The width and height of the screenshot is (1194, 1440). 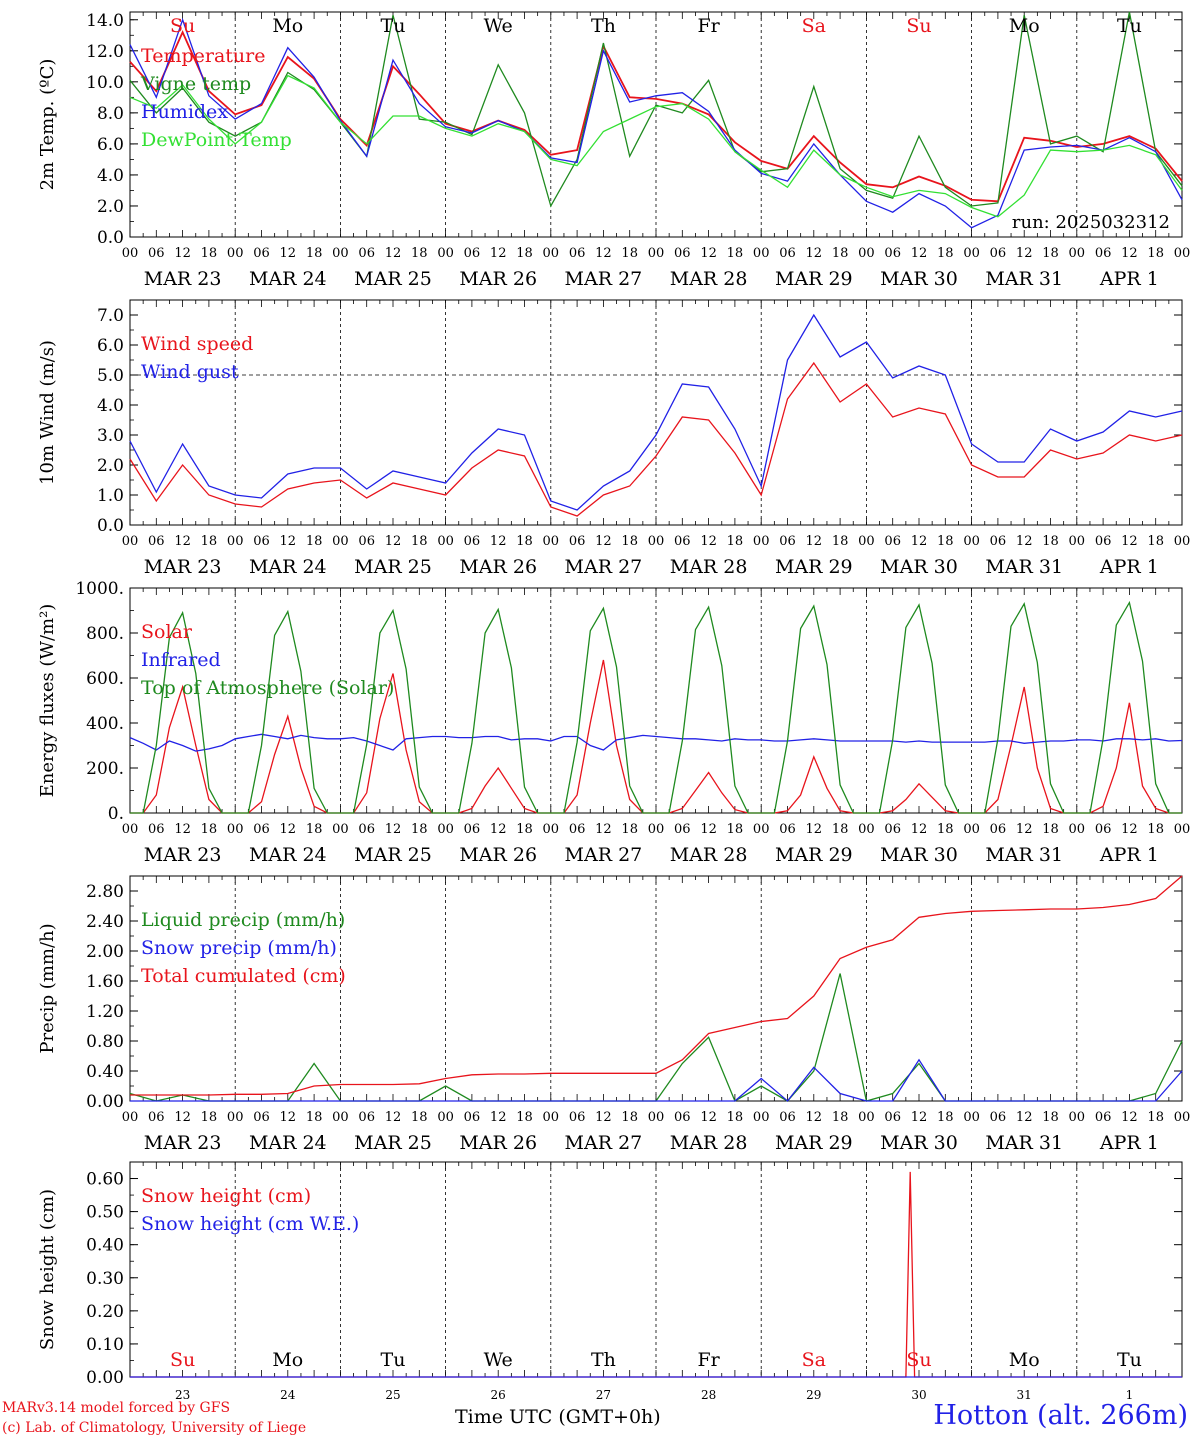 What do you see at coordinates (392, 1395) in the screenshot?
I see `day-number-label: 25` at bounding box center [392, 1395].